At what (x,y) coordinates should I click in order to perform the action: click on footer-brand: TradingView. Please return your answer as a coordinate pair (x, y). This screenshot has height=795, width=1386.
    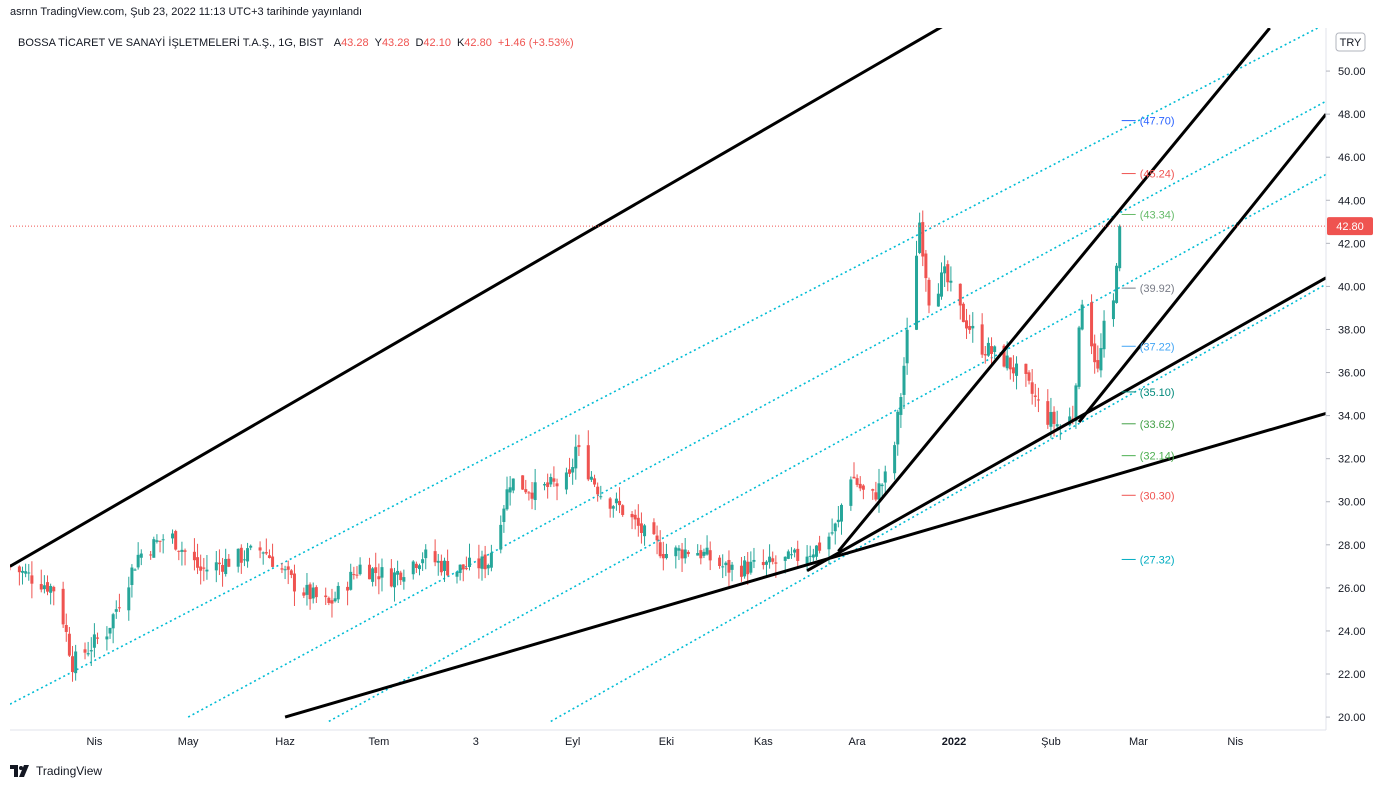
    Looking at the image, I should click on (69, 771).